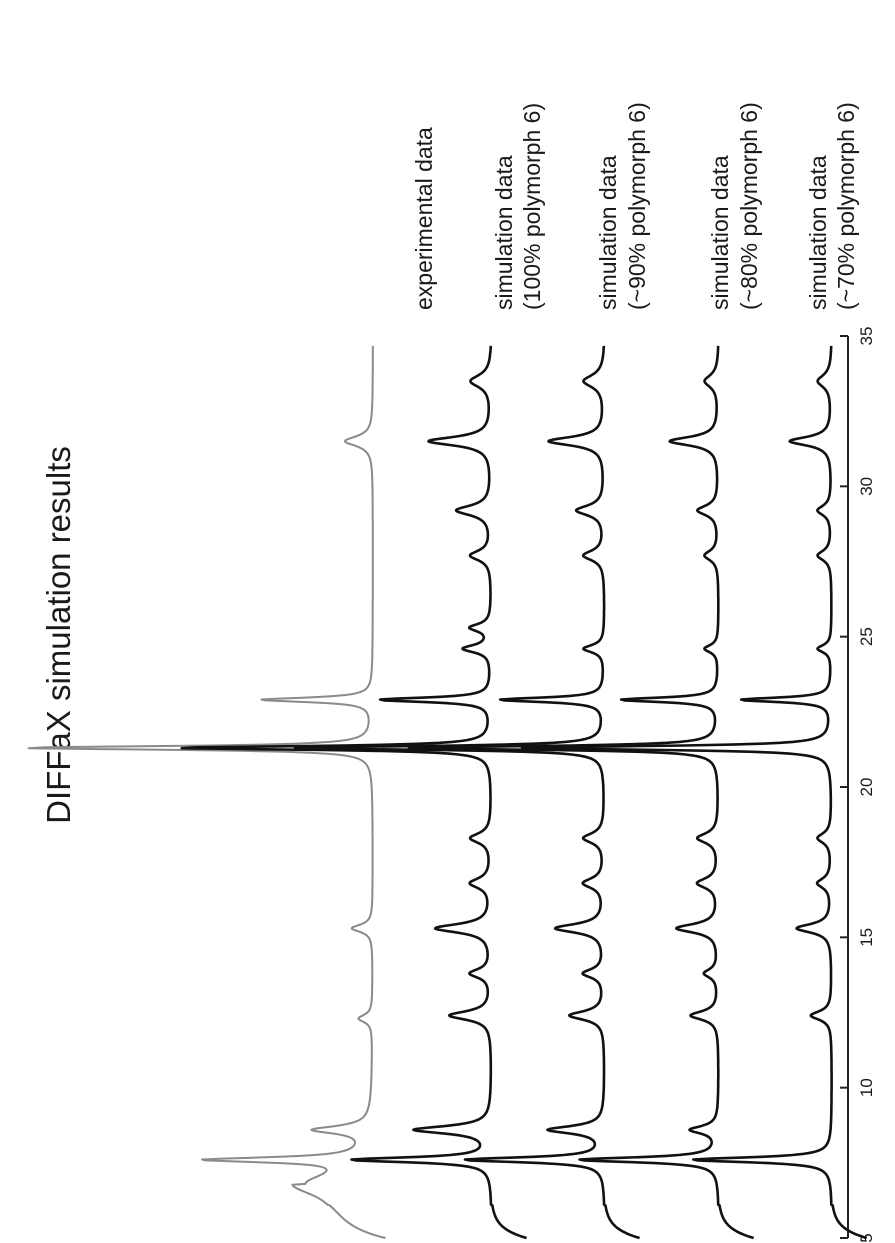 Image resolution: width=895 pixels, height=1243 pixels. I want to click on legend-label-simulation-data-80-polymorph-6-line-2: (~80% polymorph 6), so click(749, 206).